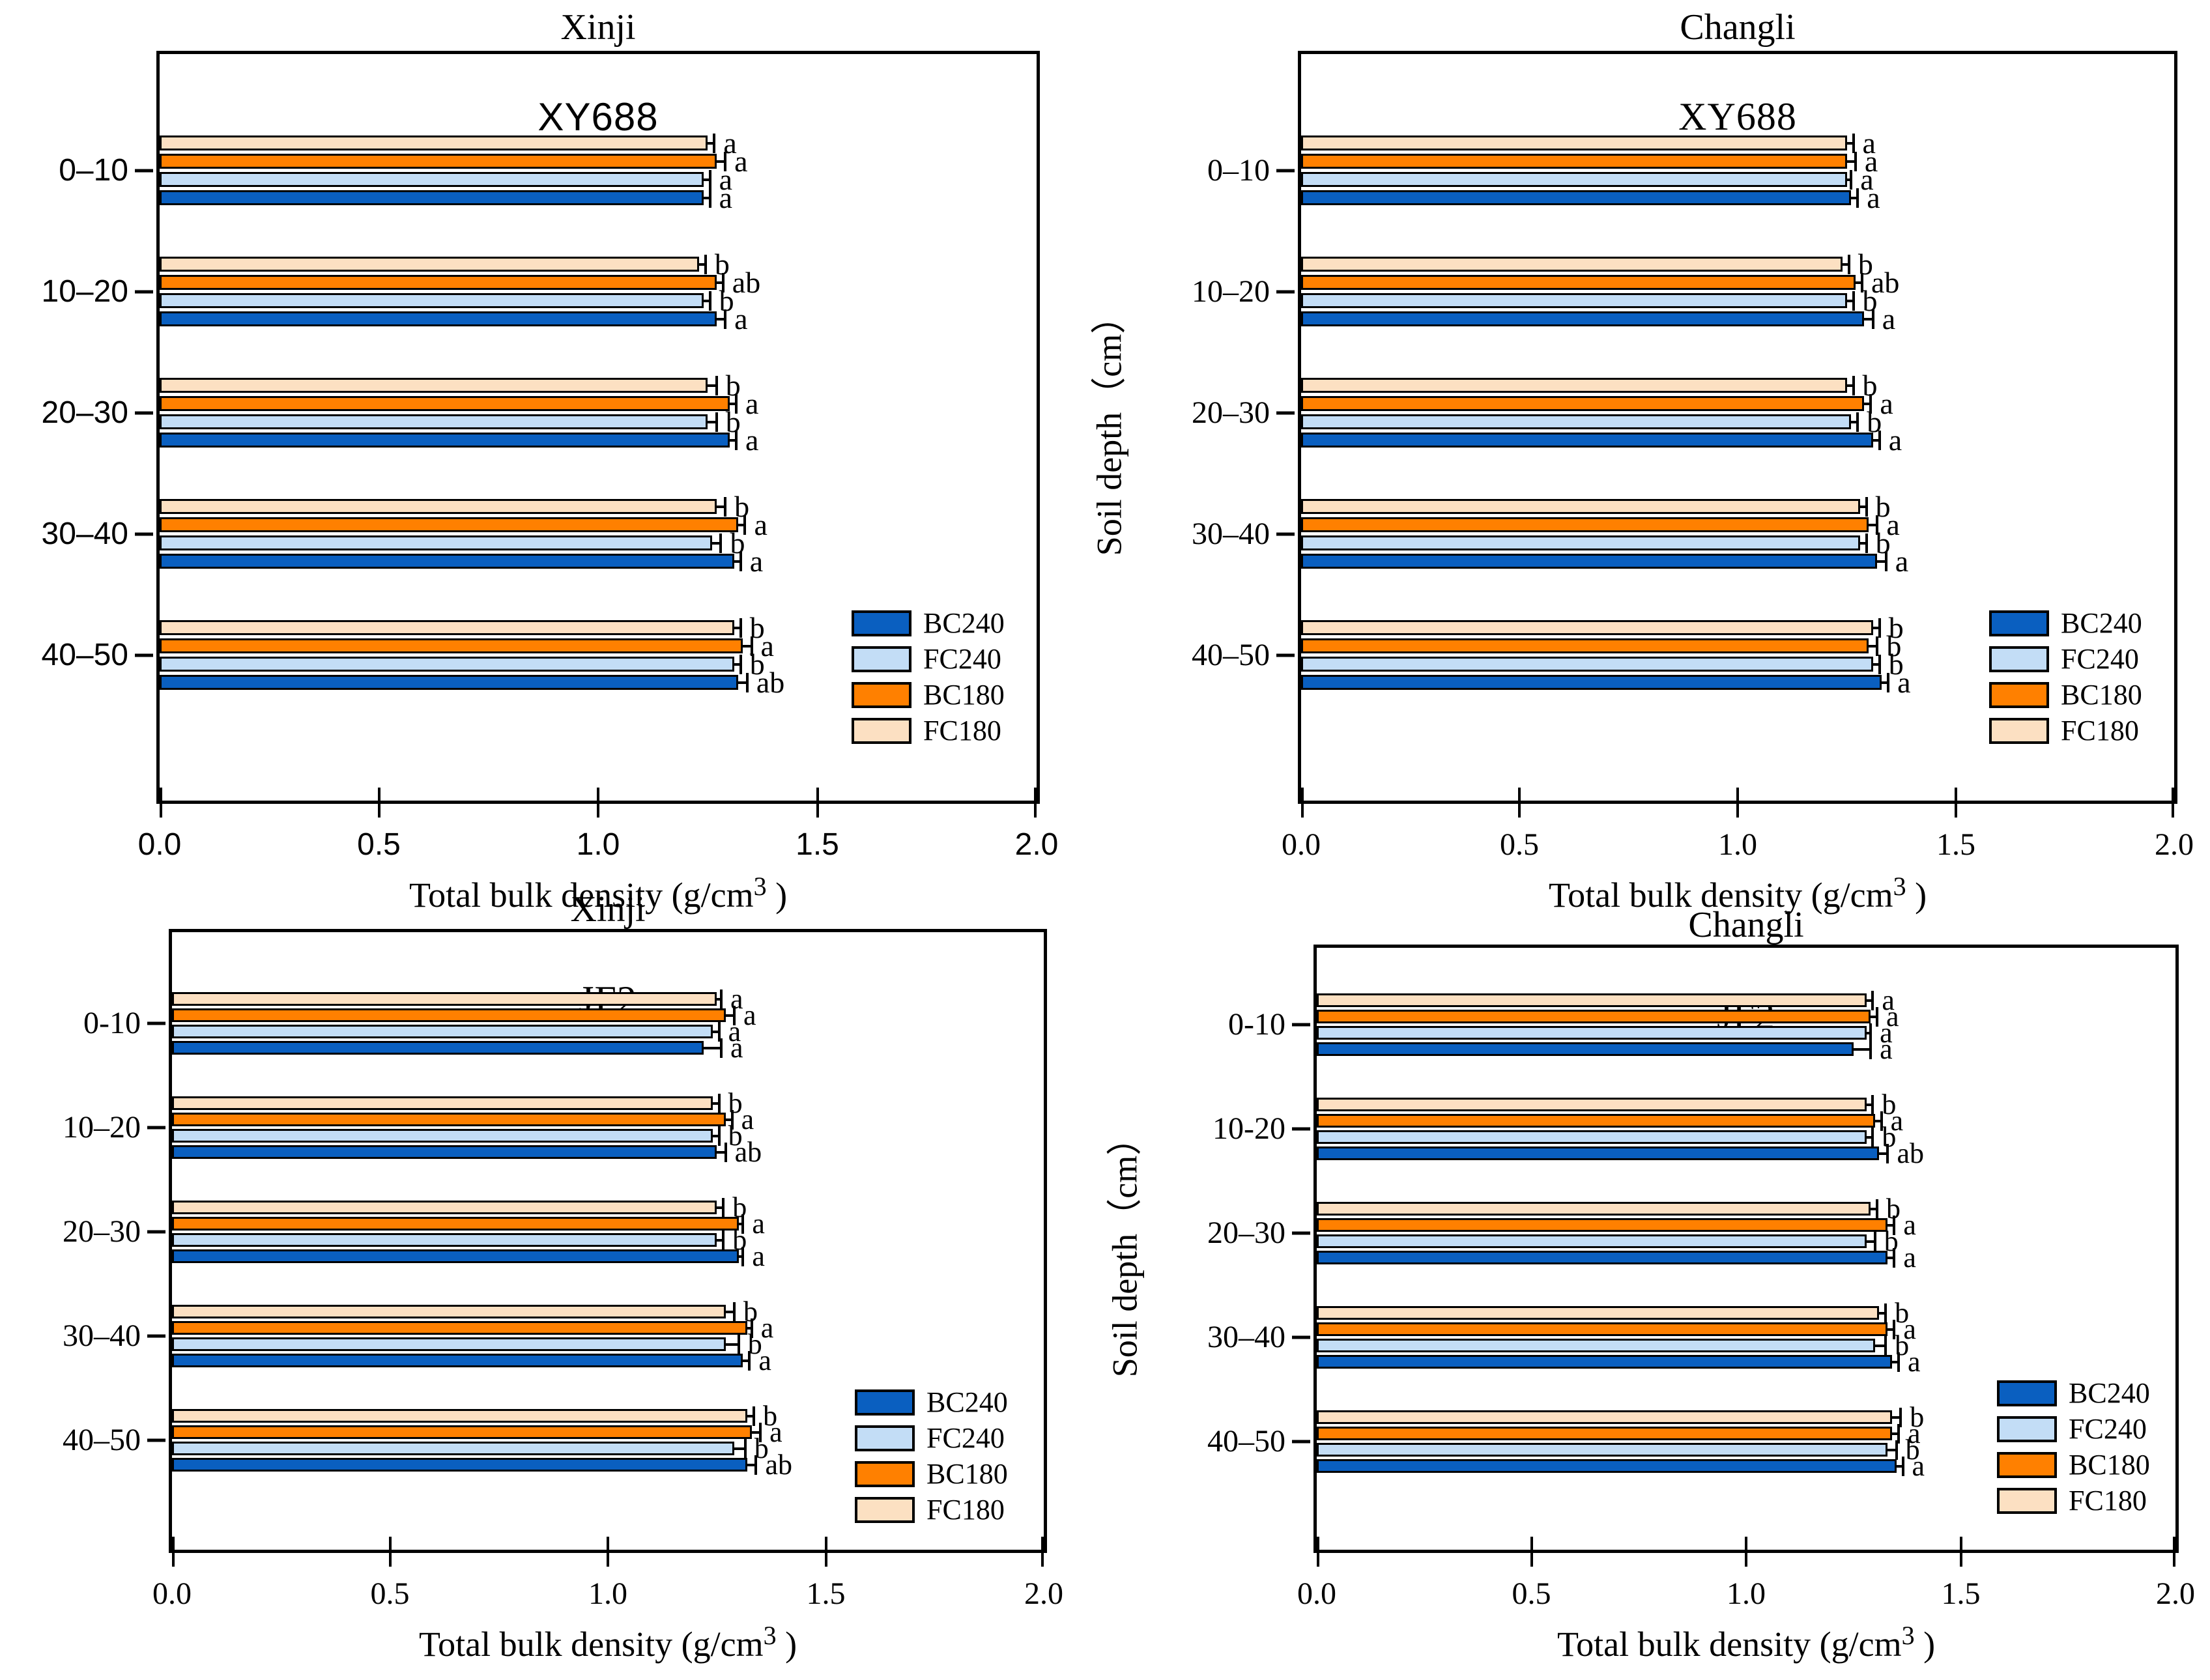  What do you see at coordinates (598, 282) in the screenshot?
I see `bar-row-bc180-10-20: ab` at bounding box center [598, 282].